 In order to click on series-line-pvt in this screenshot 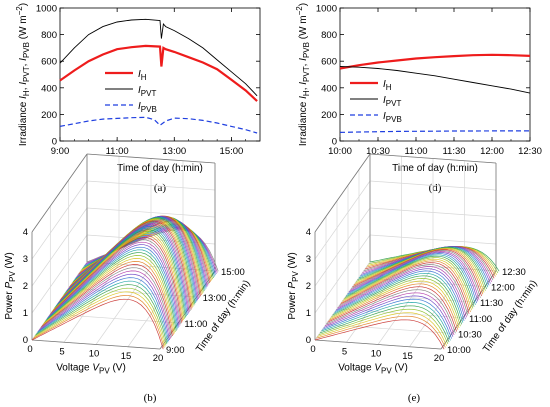, I will do `click(435, 80)`.